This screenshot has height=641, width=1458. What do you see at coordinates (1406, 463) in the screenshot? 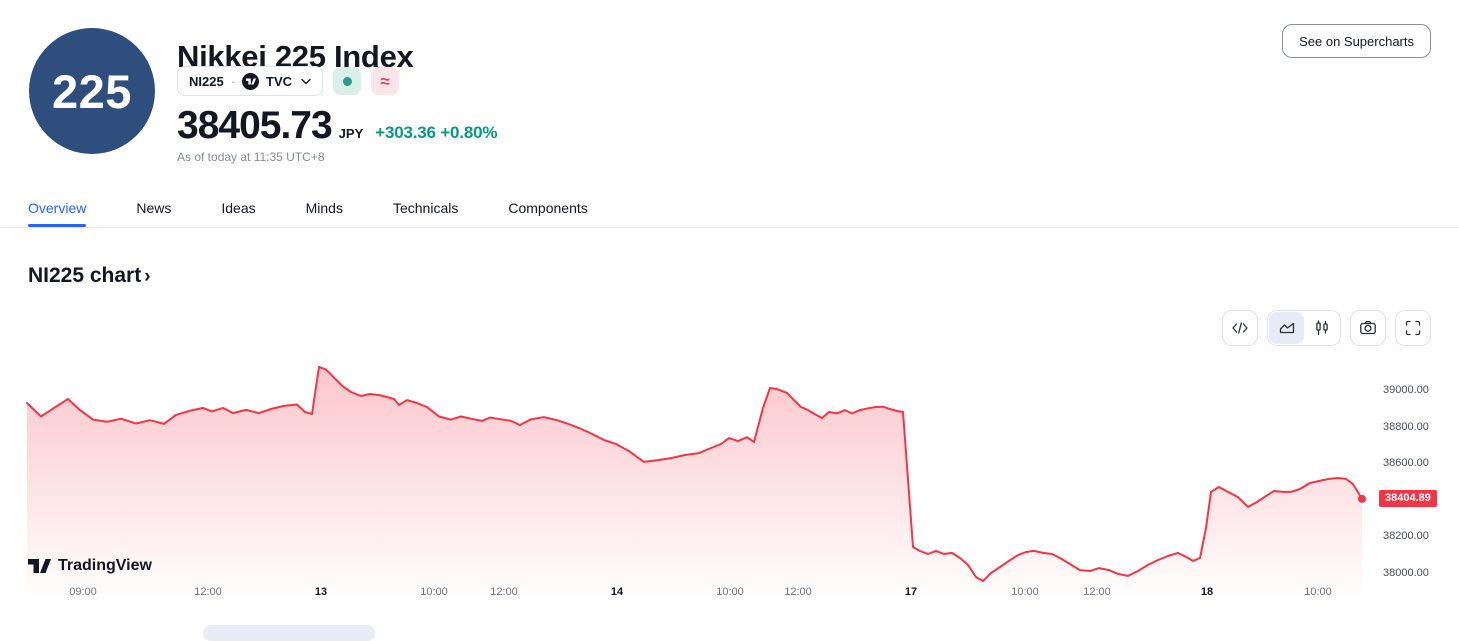
I see `price-axis-label: 38600.00` at bounding box center [1406, 463].